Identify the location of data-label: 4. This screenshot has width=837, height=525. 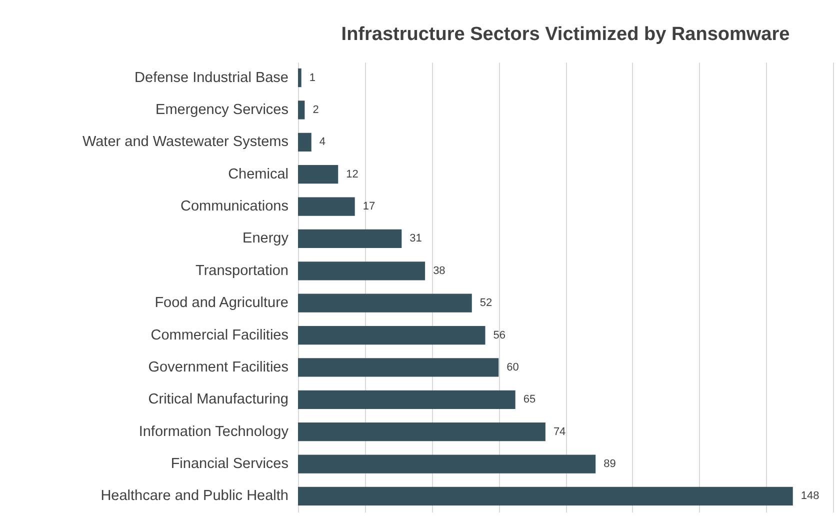
(322, 142).